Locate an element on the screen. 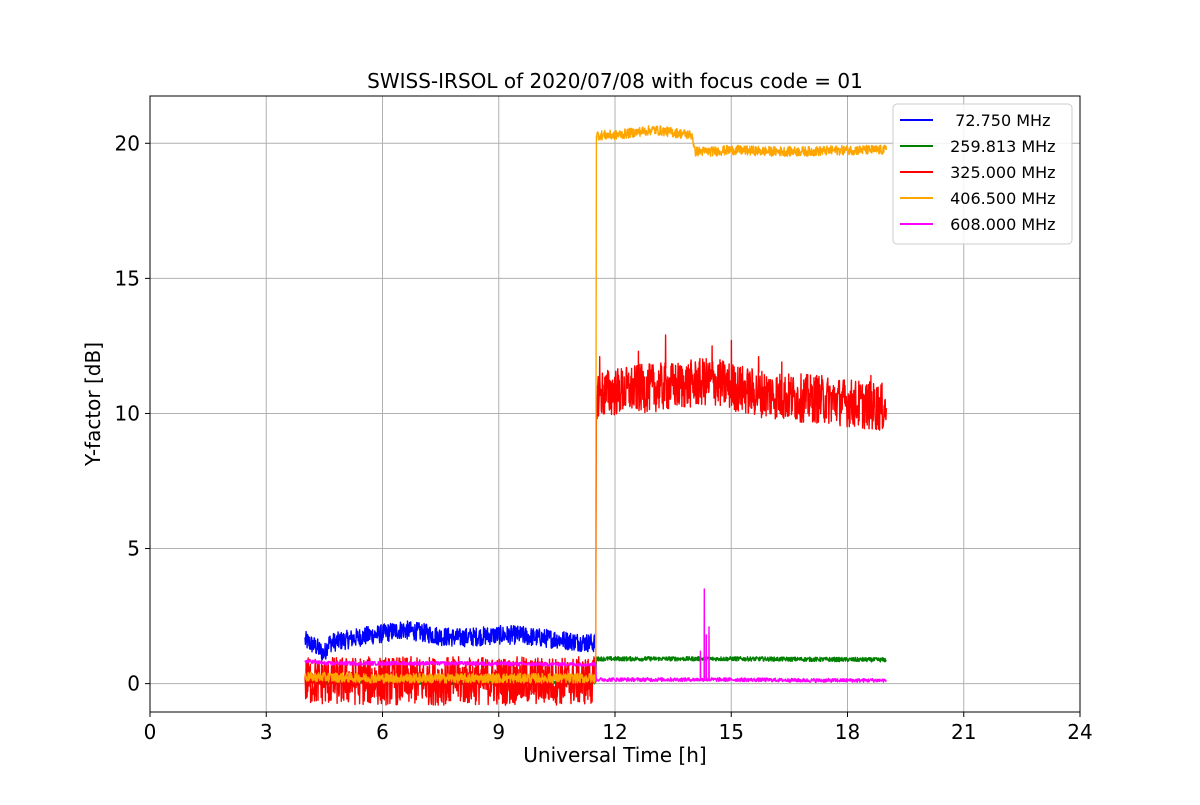 The image size is (1200, 805). y-axis-label: Y-factor [dB] is located at coordinates (93, 404).